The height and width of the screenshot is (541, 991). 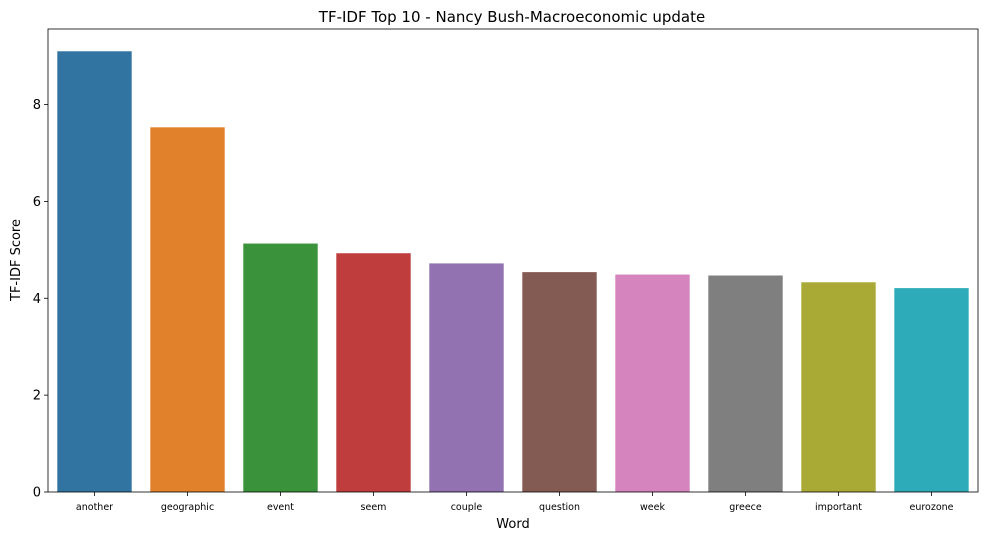 What do you see at coordinates (280, 507) in the screenshot?
I see `x-tick-label: event` at bounding box center [280, 507].